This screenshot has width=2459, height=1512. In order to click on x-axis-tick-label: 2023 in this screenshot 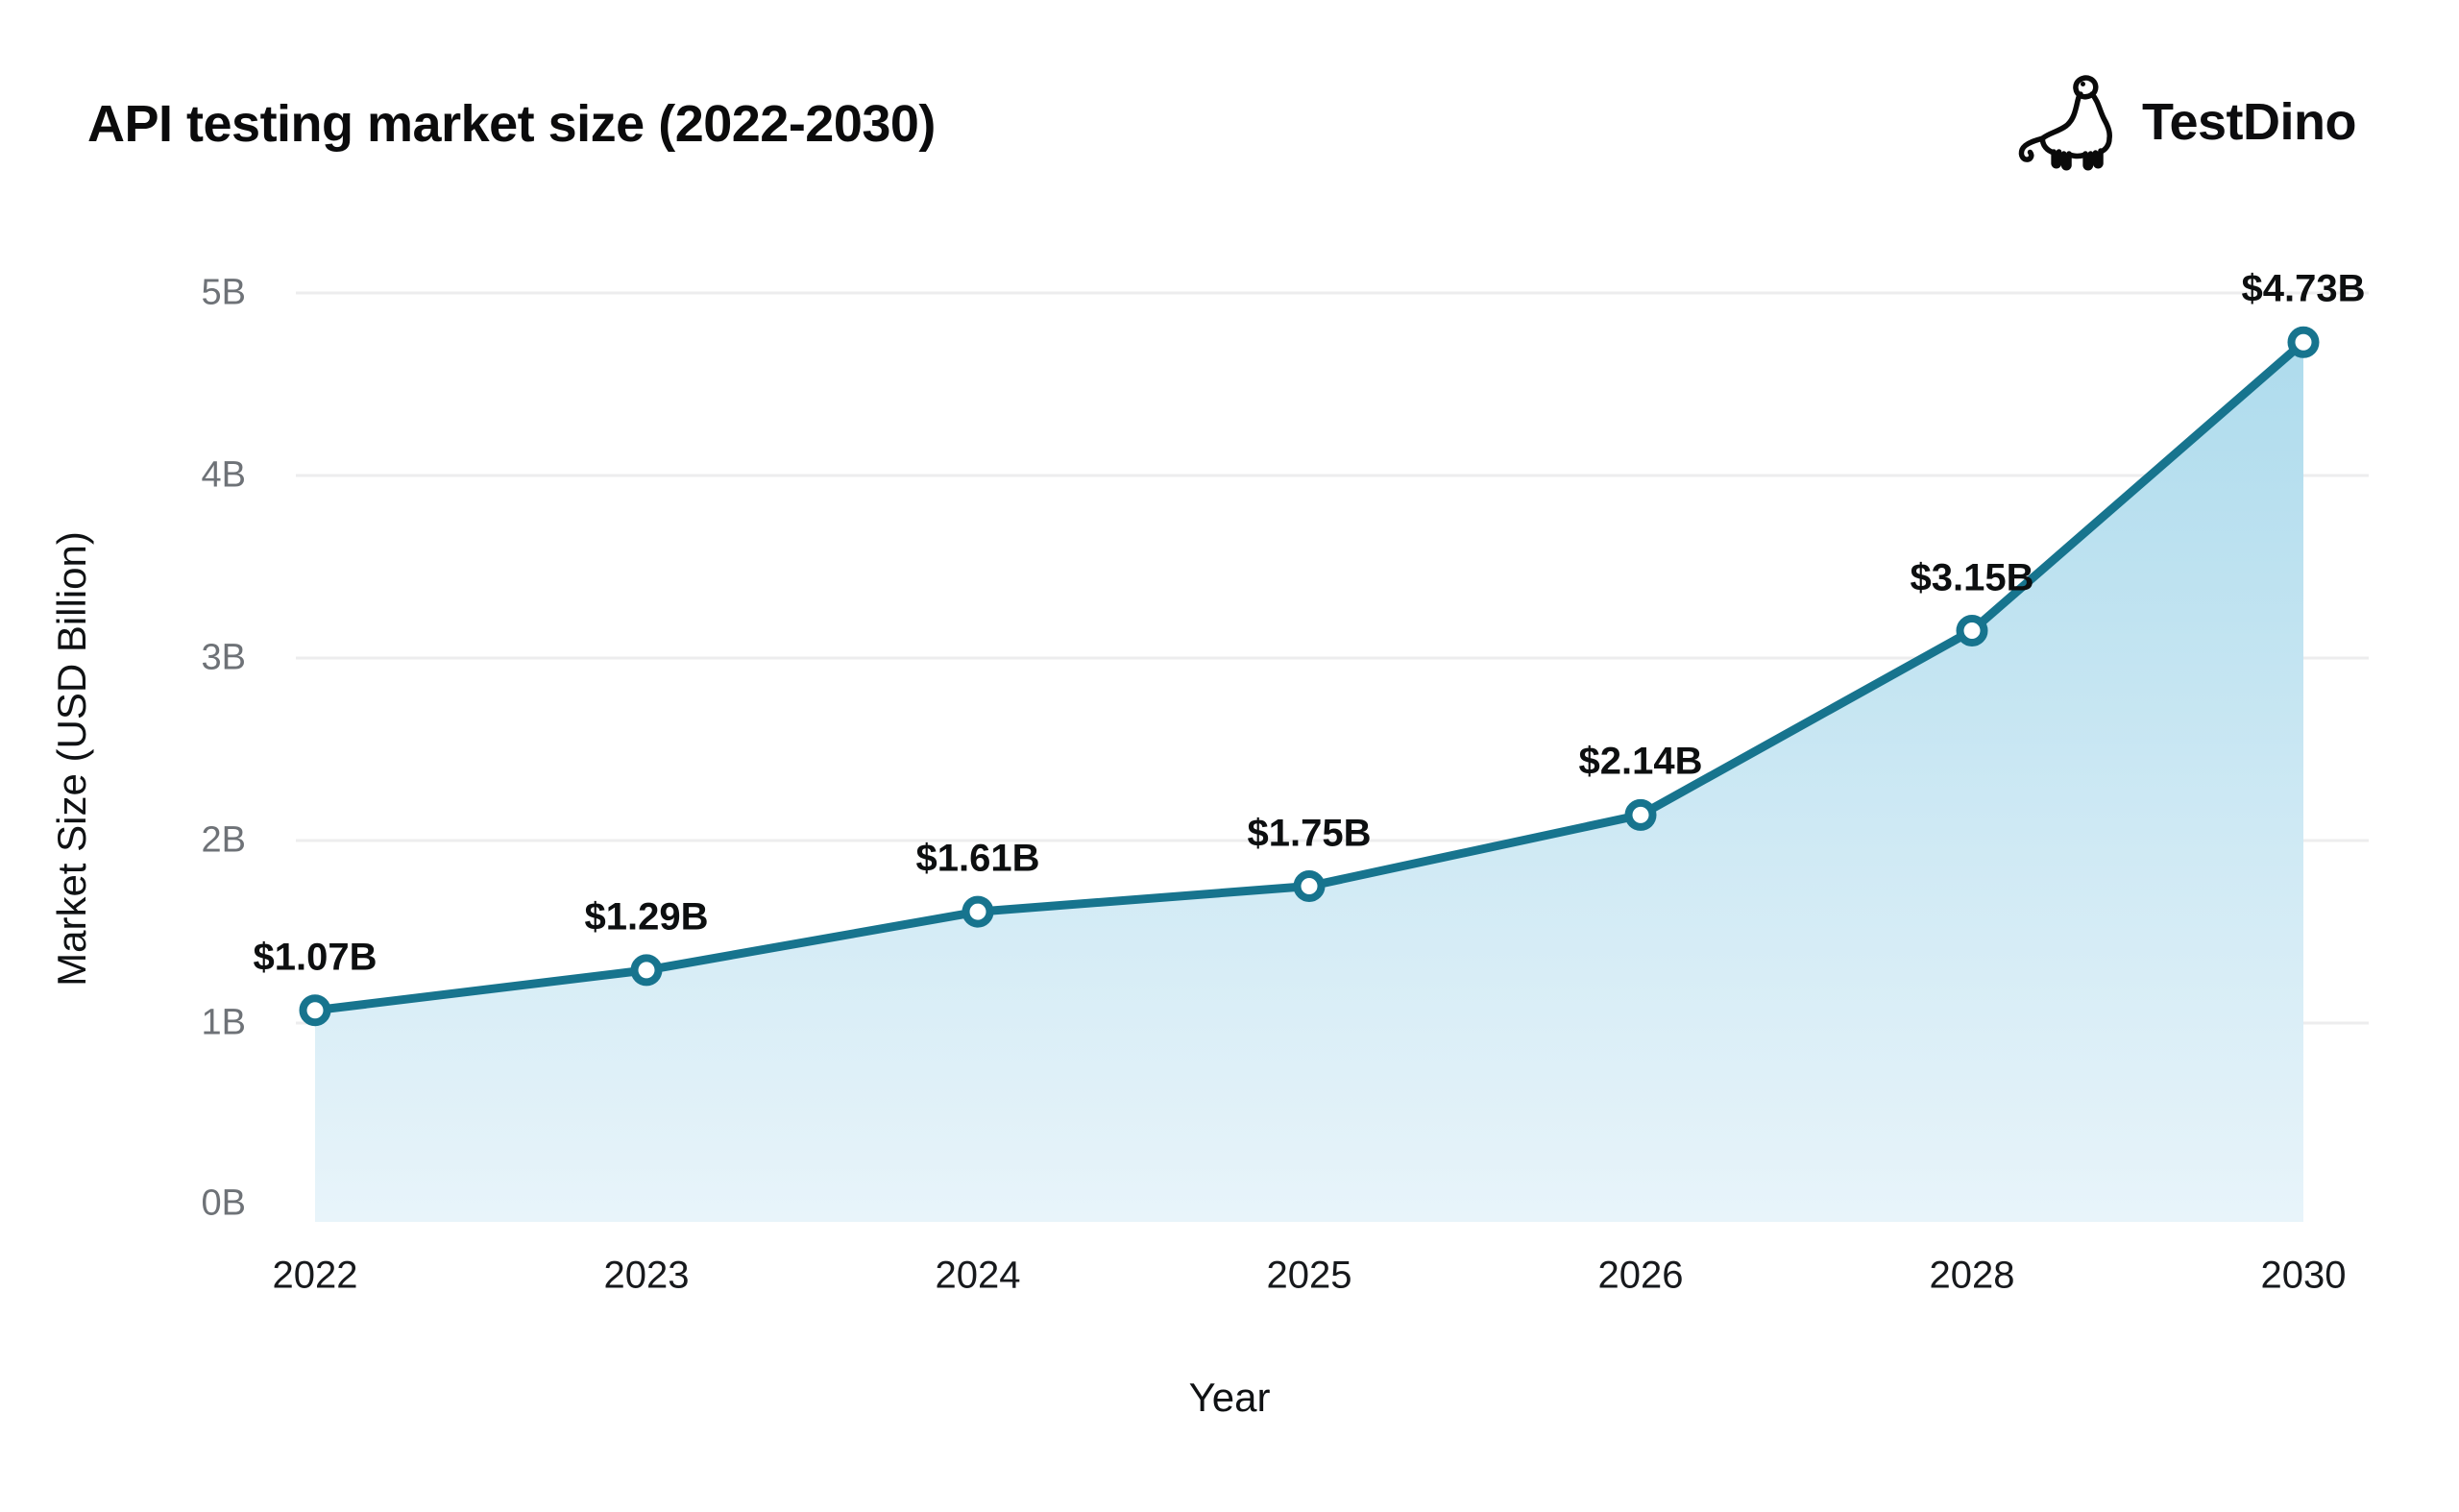, I will do `click(646, 1275)`.